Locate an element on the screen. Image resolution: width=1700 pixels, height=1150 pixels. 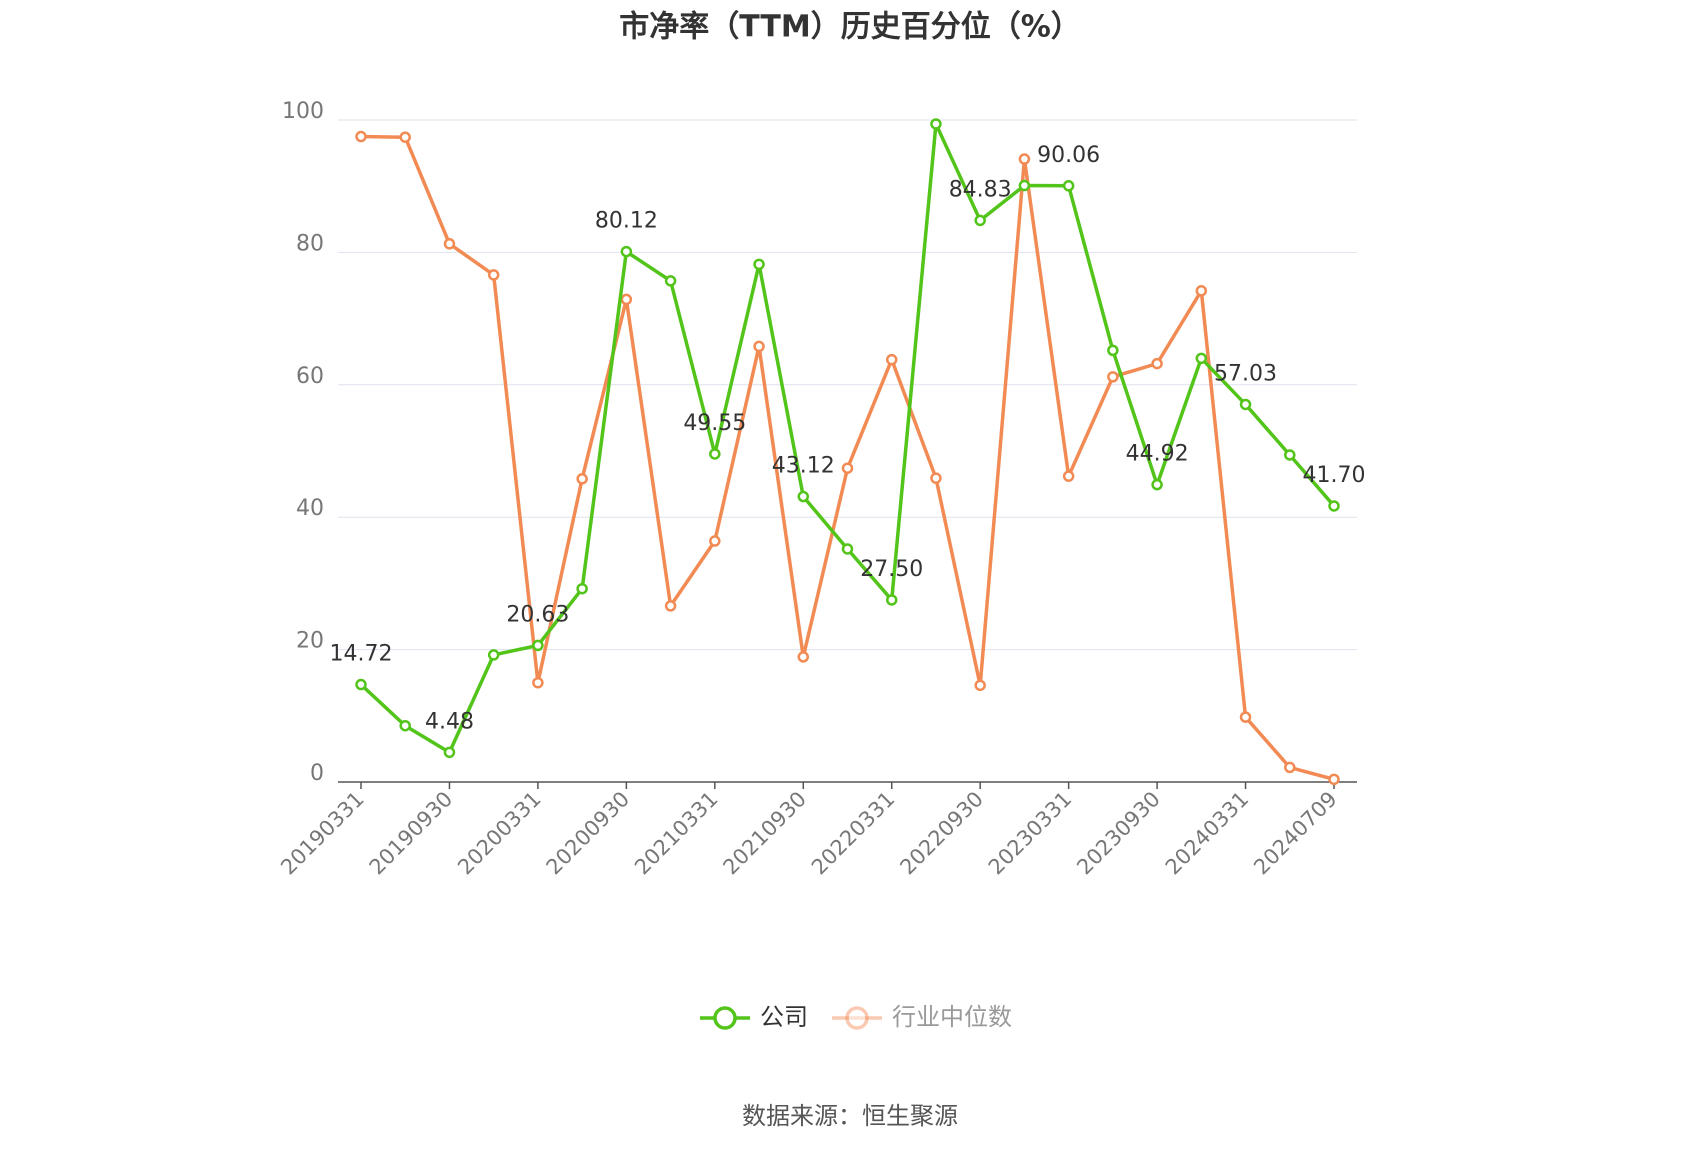
x-tick-label: 20190331 is located at coordinates (322, 833).